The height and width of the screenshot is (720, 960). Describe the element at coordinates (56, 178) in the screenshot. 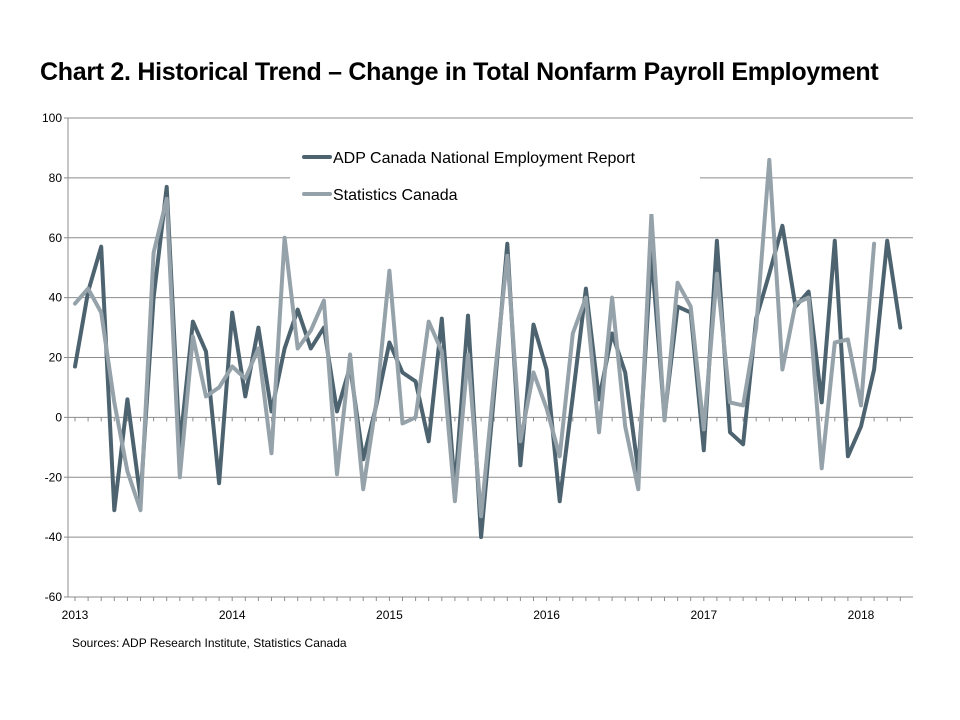

I see `y-tick-label: 80` at that location.